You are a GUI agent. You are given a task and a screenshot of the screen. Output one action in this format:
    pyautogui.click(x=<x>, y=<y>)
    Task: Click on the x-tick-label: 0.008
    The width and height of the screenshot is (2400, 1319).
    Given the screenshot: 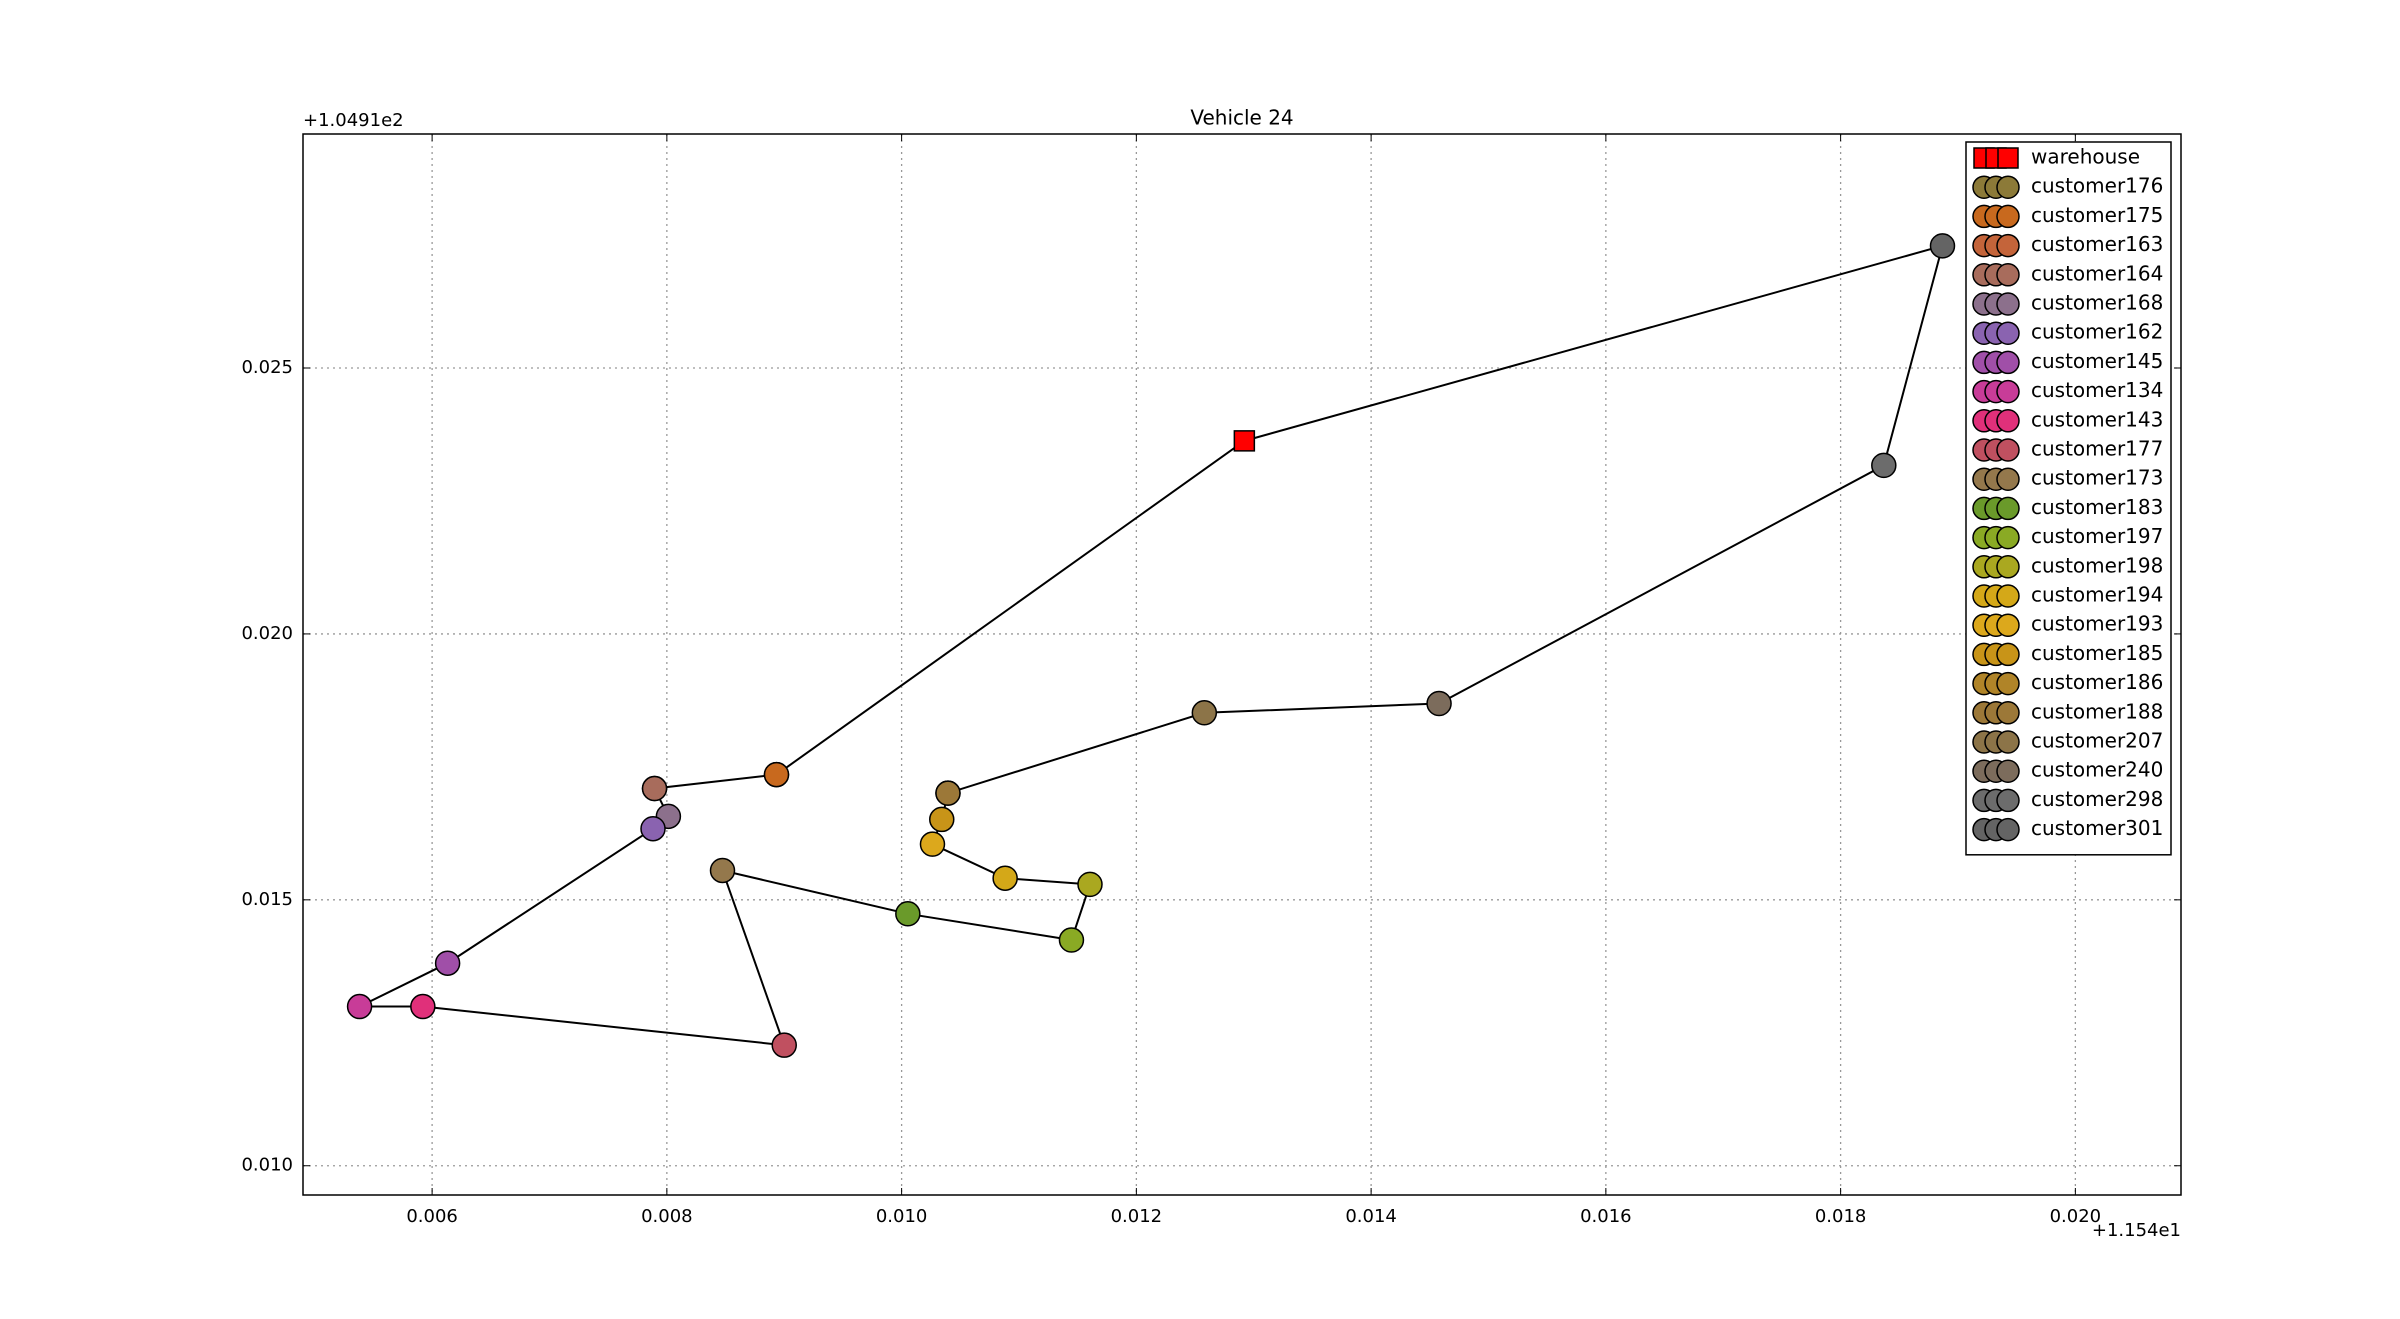 What is the action you would take?
    pyautogui.click(x=667, y=1216)
    